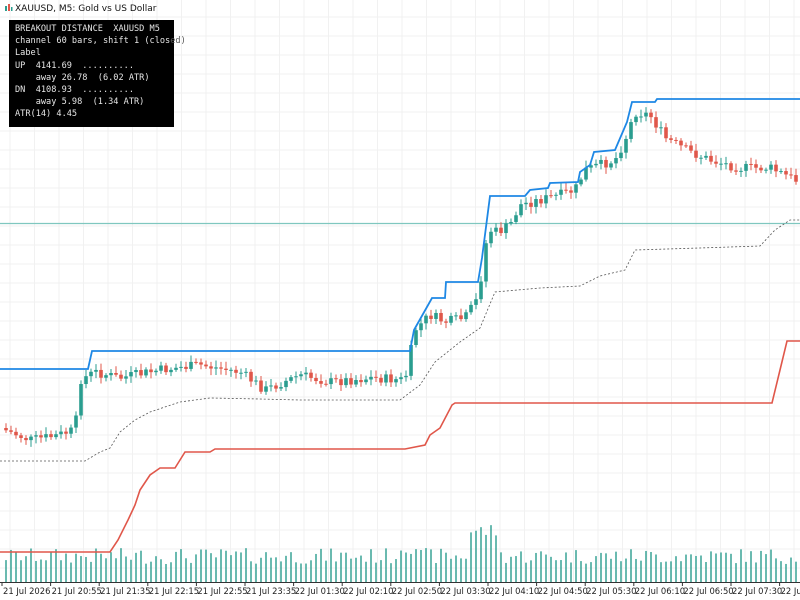 The width and height of the screenshot is (800, 600). I want to click on time-tick-label: 22 Jul 02:10, so click(368, 591).